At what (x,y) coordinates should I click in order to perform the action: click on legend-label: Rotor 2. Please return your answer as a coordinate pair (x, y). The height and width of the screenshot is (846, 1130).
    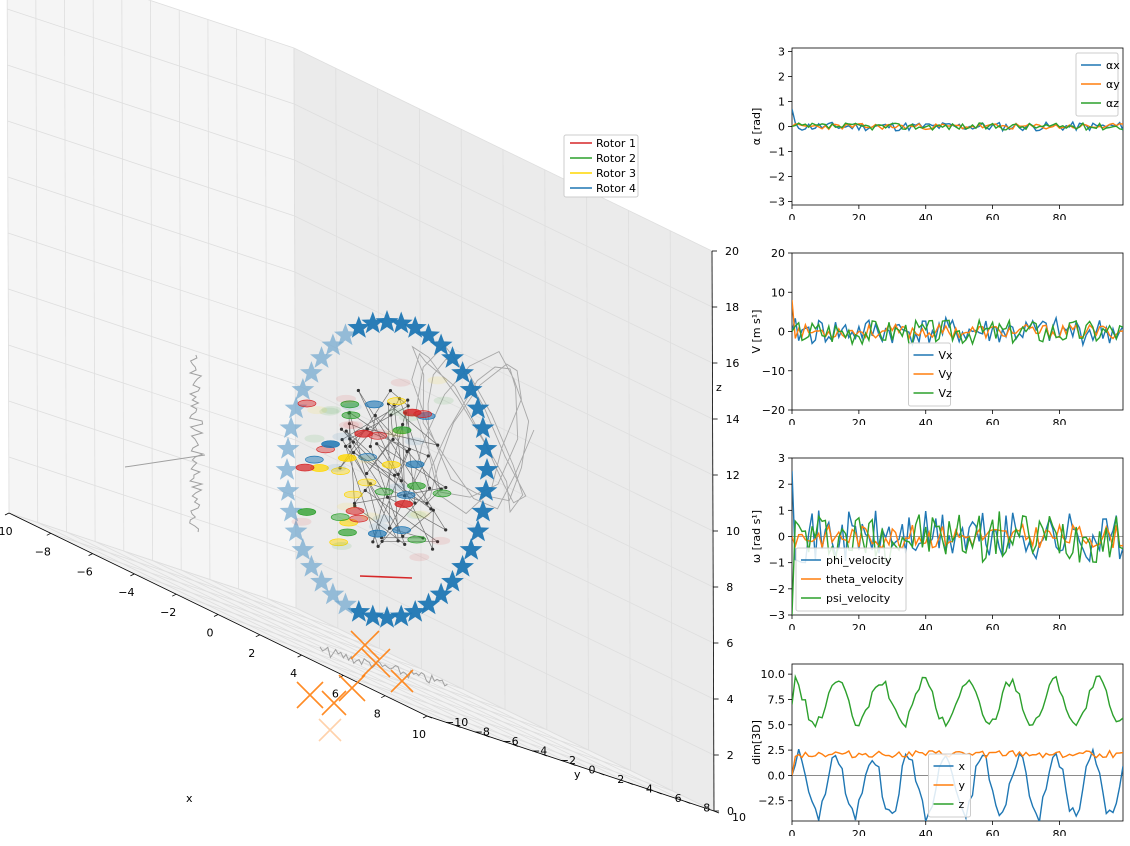
    Looking at the image, I should click on (616, 158).